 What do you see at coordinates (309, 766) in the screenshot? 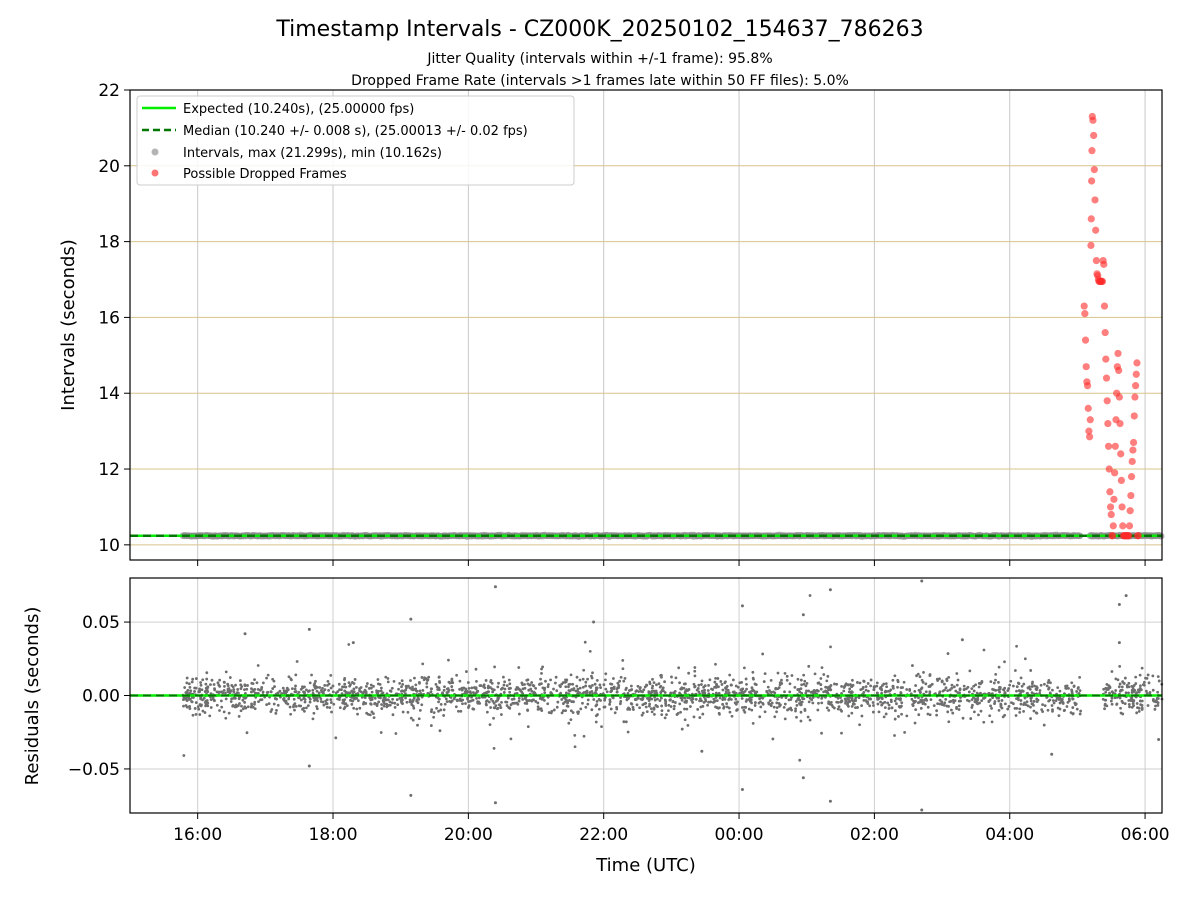
I see `residual-outlier-point` at bounding box center [309, 766].